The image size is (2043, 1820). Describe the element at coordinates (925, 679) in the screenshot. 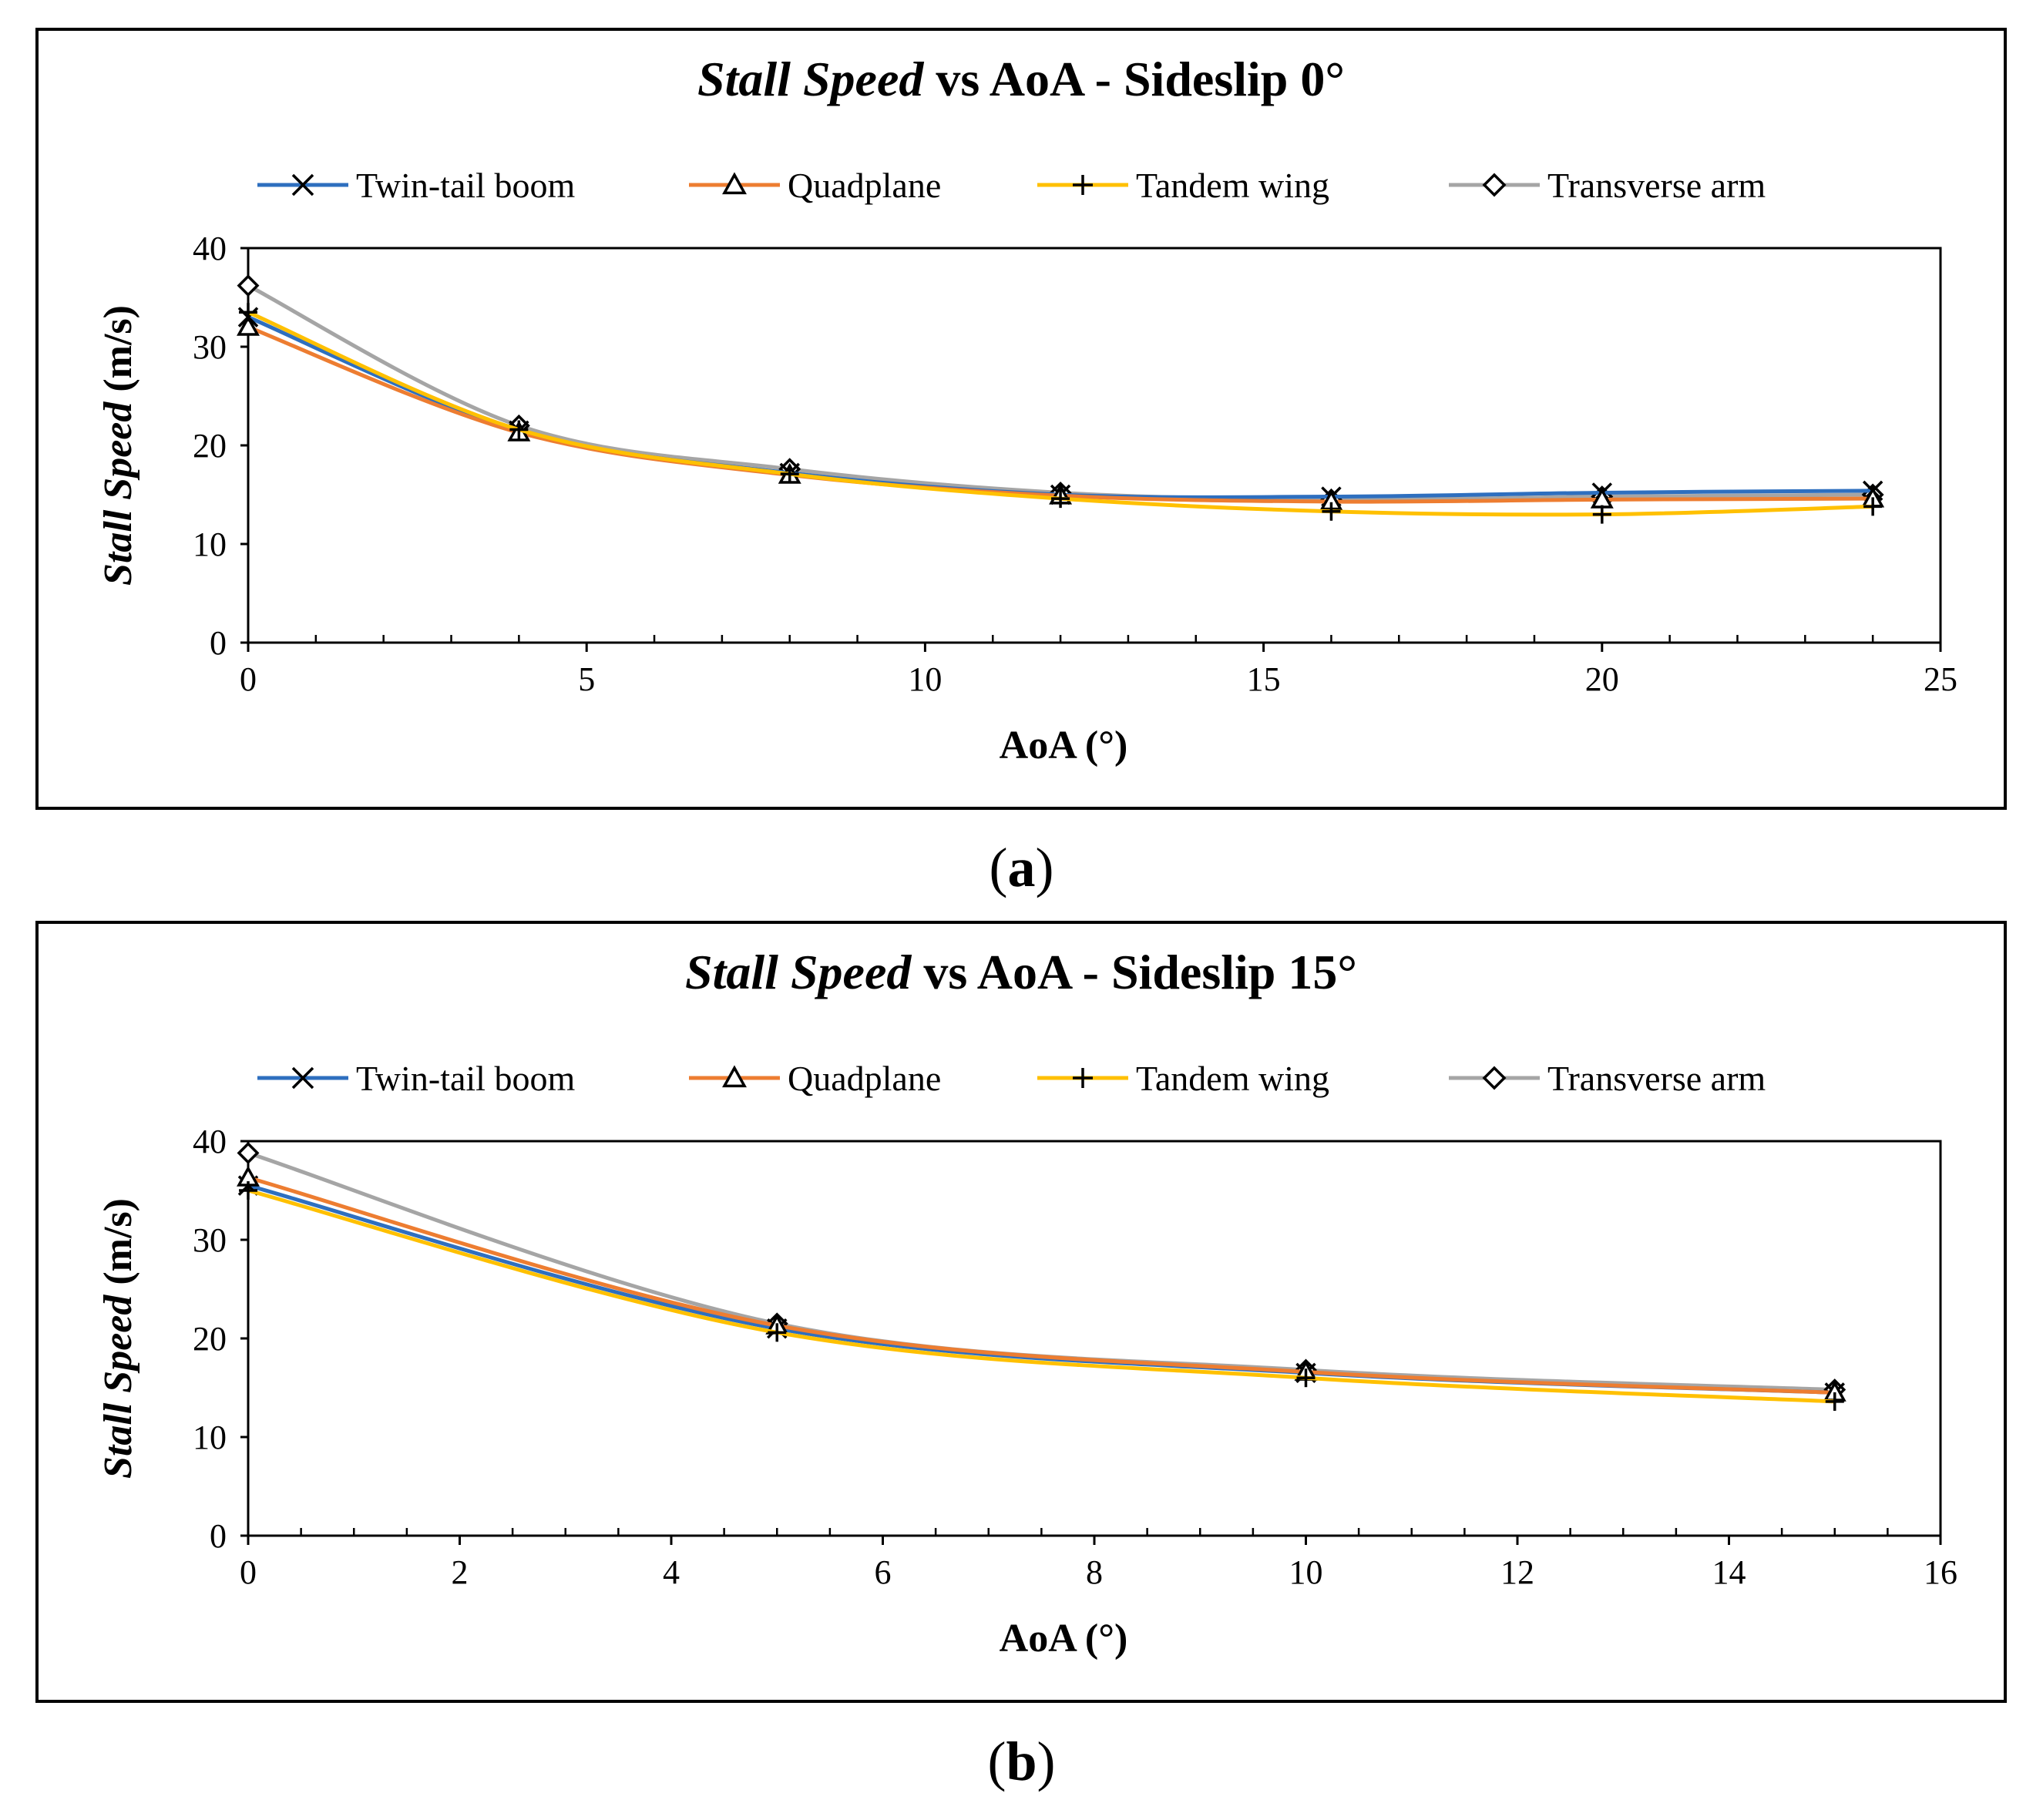

I see `chart-a-x-tick-label-10: 10` at that location.